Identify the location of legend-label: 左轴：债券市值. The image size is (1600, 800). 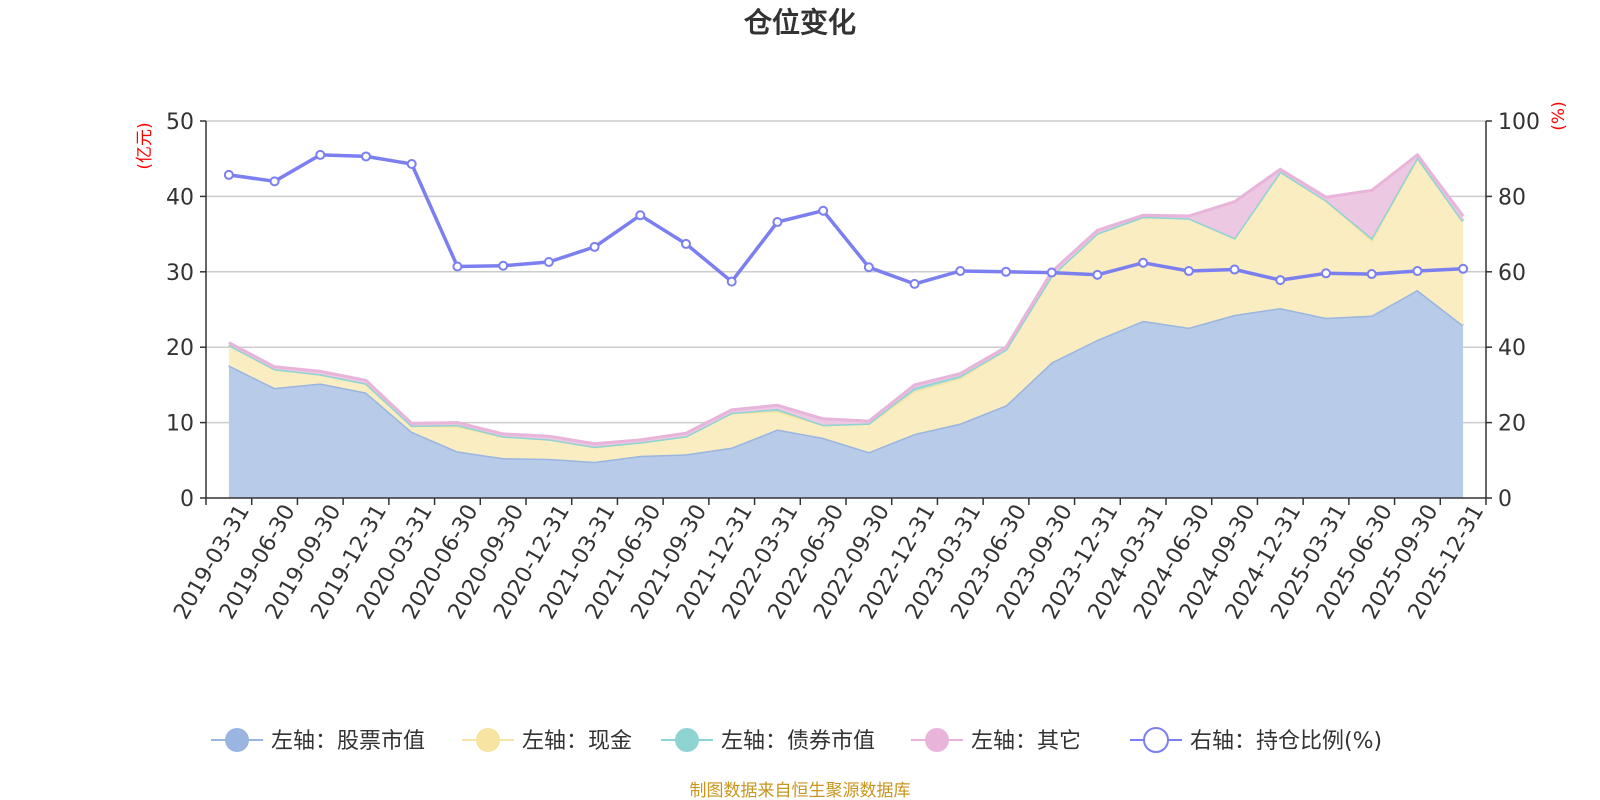
(798, 741).